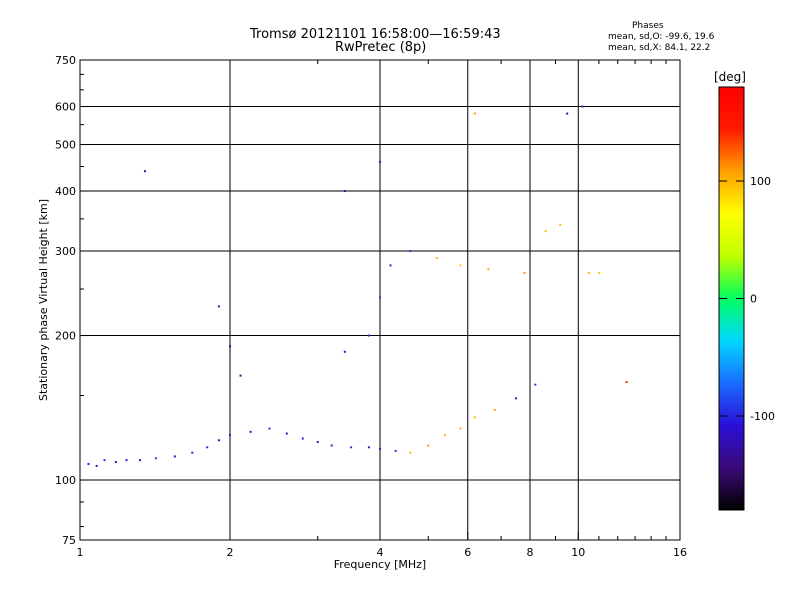  I want to click on y-tick-label: 200, so click(65, 336).